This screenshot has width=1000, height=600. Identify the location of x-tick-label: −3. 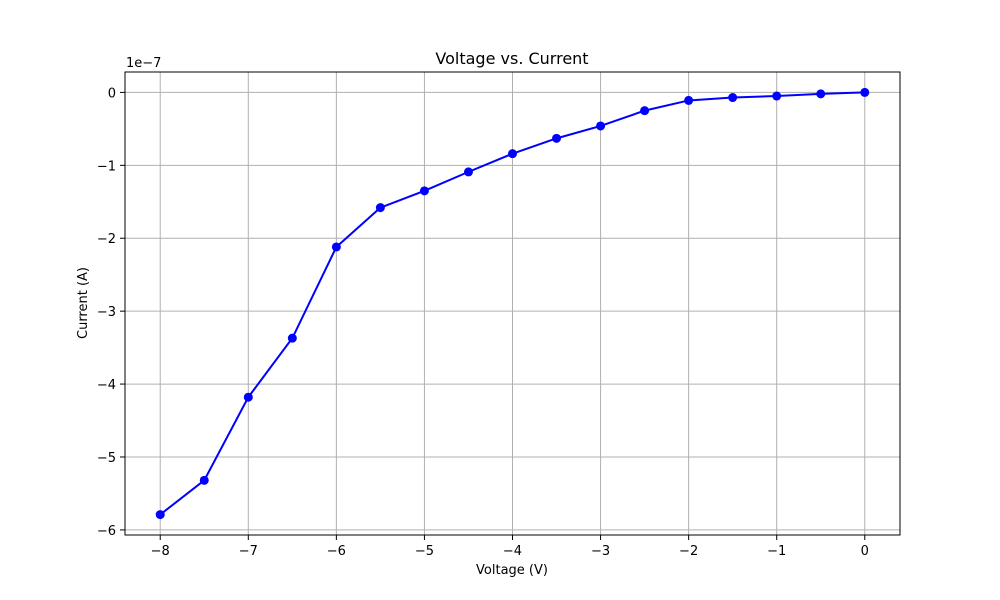
(600, 551).